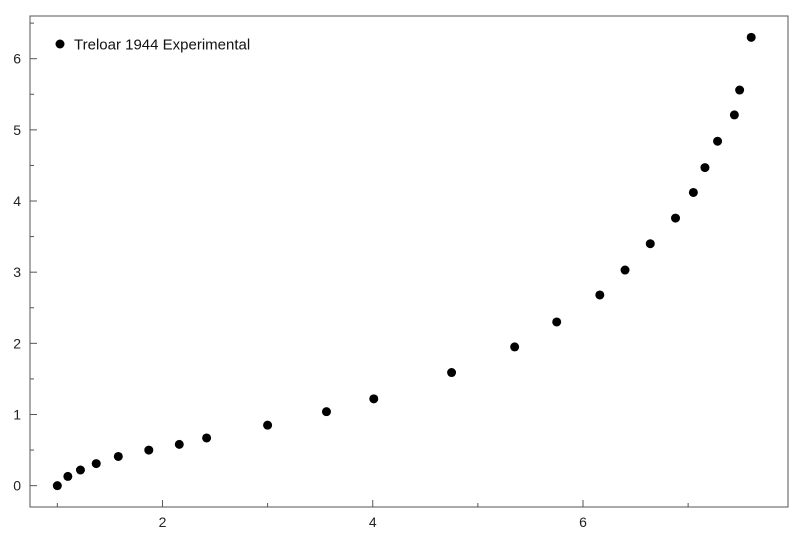  Describe the element at coordinates (162, 45) in the screenshot. I see `legend-label: Treloar 1944 Experimental` at that location.